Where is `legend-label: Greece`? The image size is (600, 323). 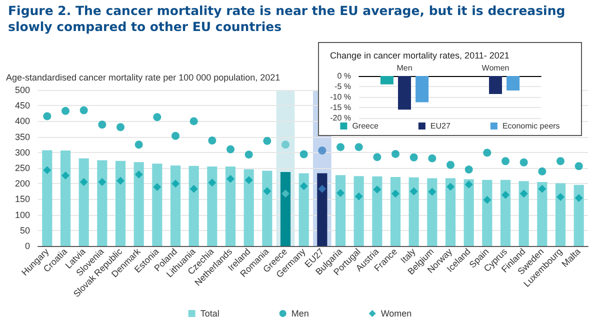 legend-label: Greece is located at coordinates (365, 126).